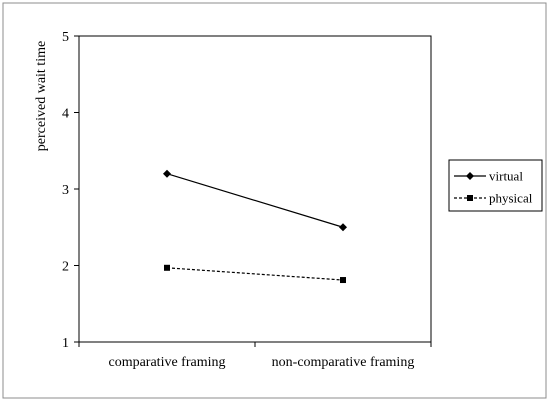  What do you see at coordinates (511, 198) in the screenshot?
I see `legend-label-physical: physical` at bounding box center [511, 198].